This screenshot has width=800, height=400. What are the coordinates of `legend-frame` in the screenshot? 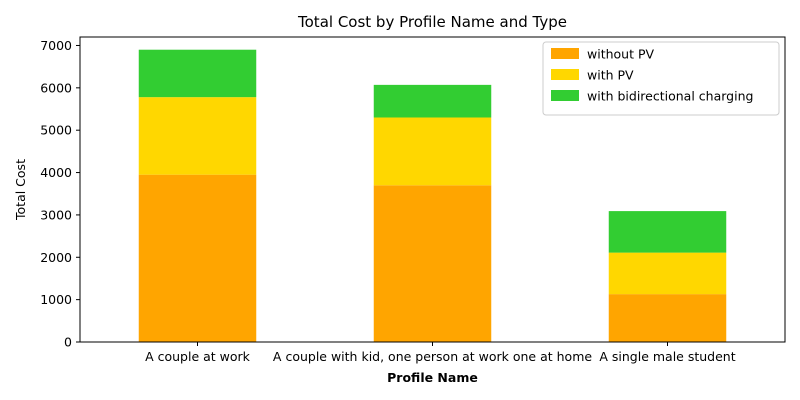 It's located at (661, 78).